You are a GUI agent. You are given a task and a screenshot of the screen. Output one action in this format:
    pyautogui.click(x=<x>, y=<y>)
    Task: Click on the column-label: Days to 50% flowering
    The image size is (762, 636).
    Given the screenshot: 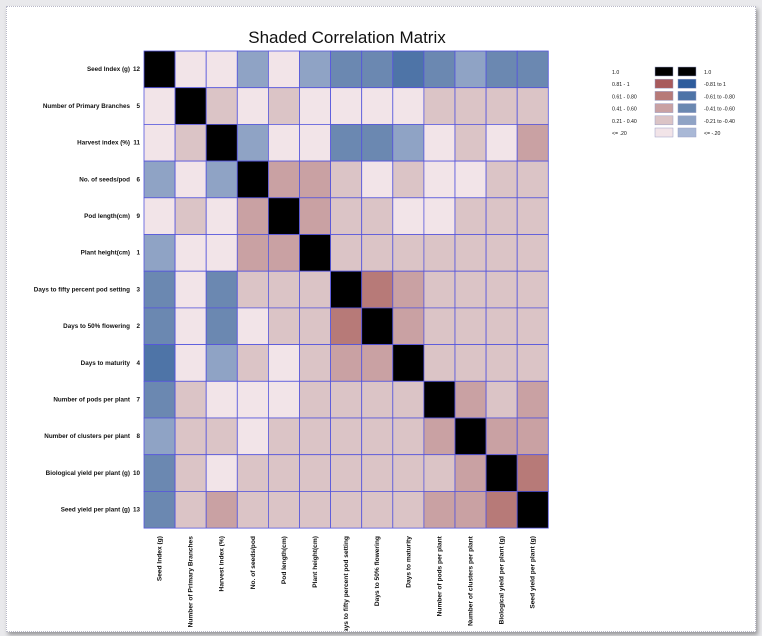 What is the action you would take?
    pyautogui.click(x=377, y=571)
    